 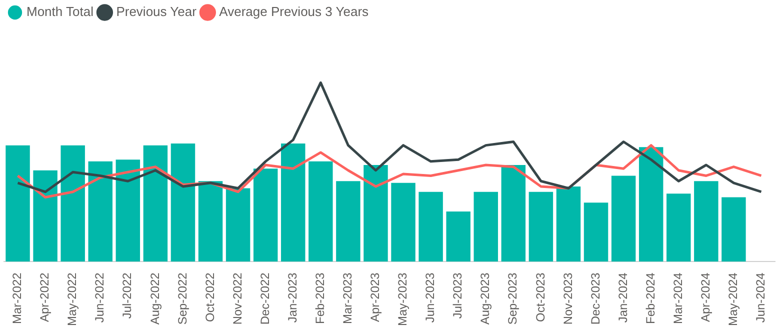 I want to click on x-tick-label: Jul-2023, so click(x=457, y=295).